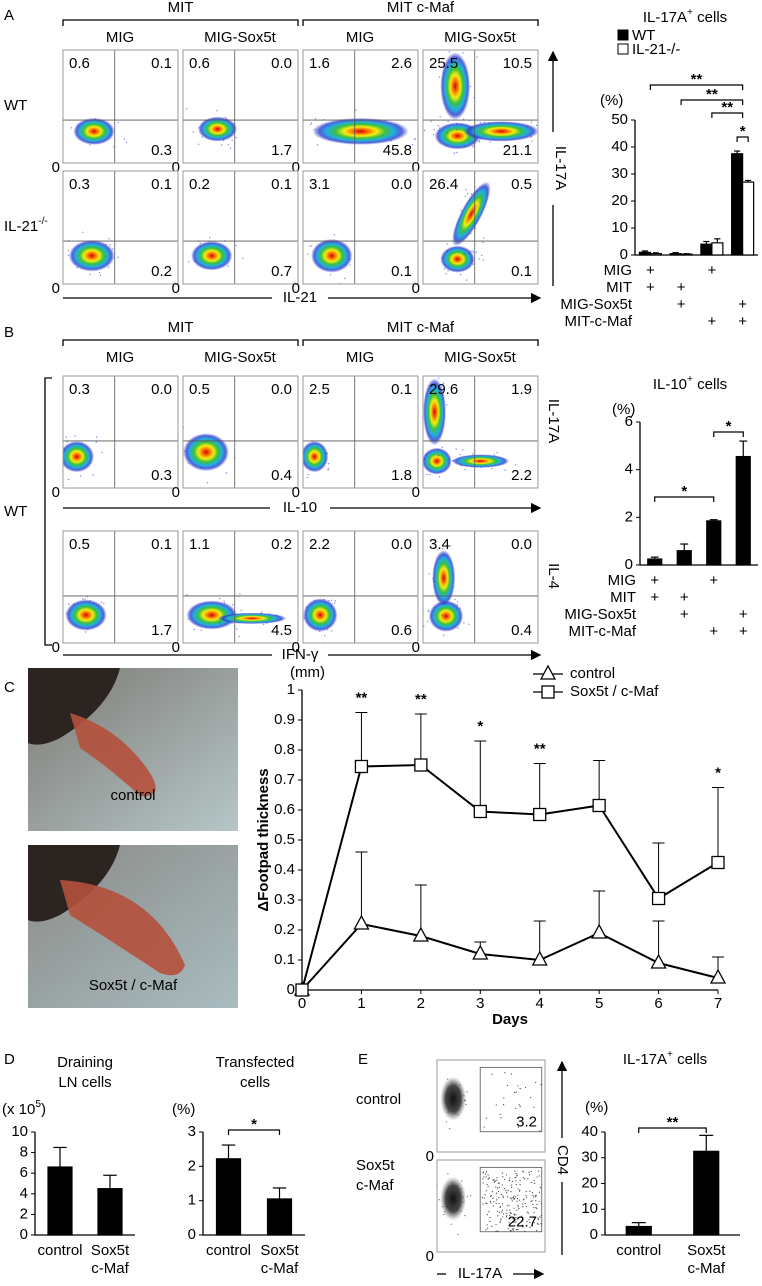 The height and width of the screenshot is (1286, 762). What do you see at coordinates (540, 748) in the screenshot?
I see `significance-label: **` at bounding box center [540, 748].